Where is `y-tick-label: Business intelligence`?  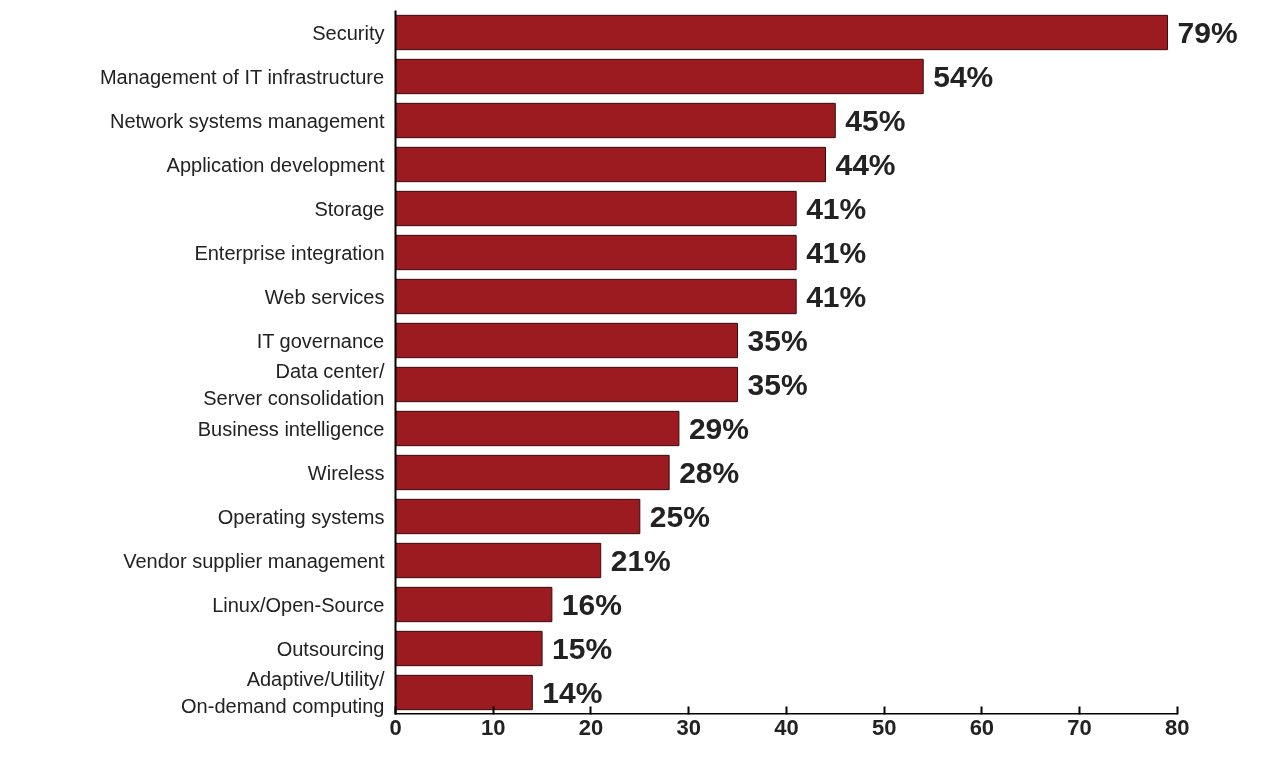
y-tick-label: Business intelligence is located at coordinates (291, 428).